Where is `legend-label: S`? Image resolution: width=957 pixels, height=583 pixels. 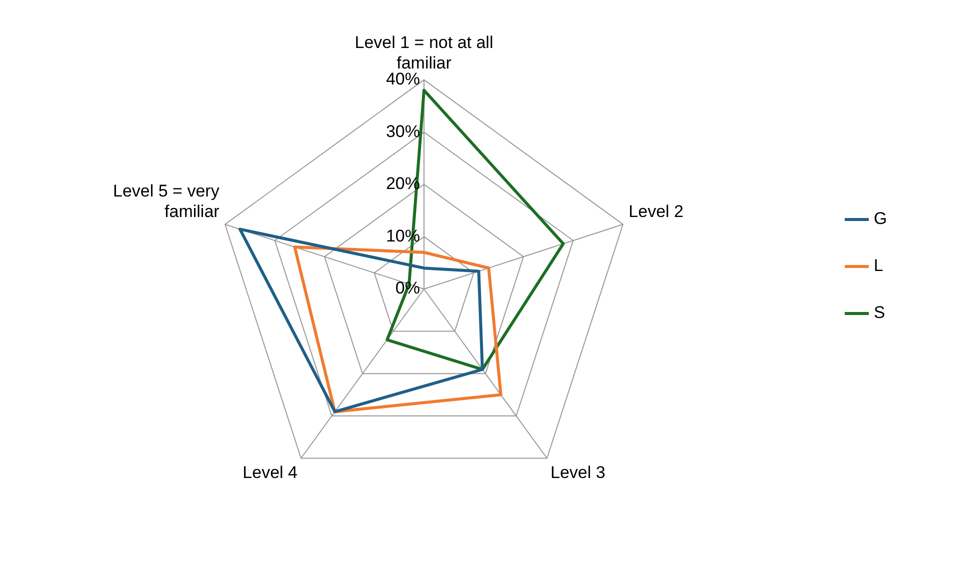
legend-label: S is located at coordinates (880, 312).